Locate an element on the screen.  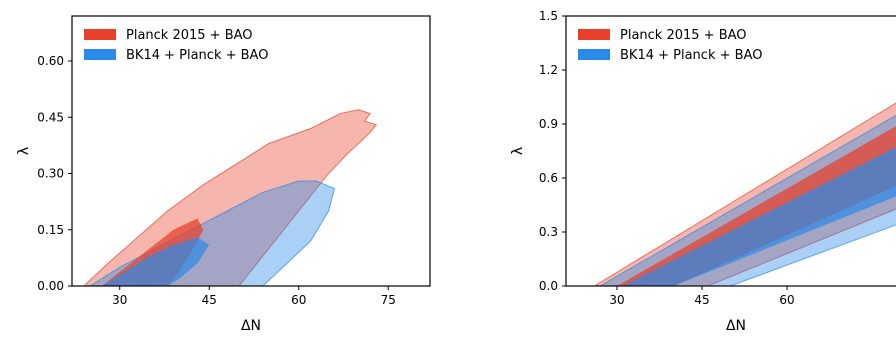
contour-inner-planck is located at coordinates (756, 206).